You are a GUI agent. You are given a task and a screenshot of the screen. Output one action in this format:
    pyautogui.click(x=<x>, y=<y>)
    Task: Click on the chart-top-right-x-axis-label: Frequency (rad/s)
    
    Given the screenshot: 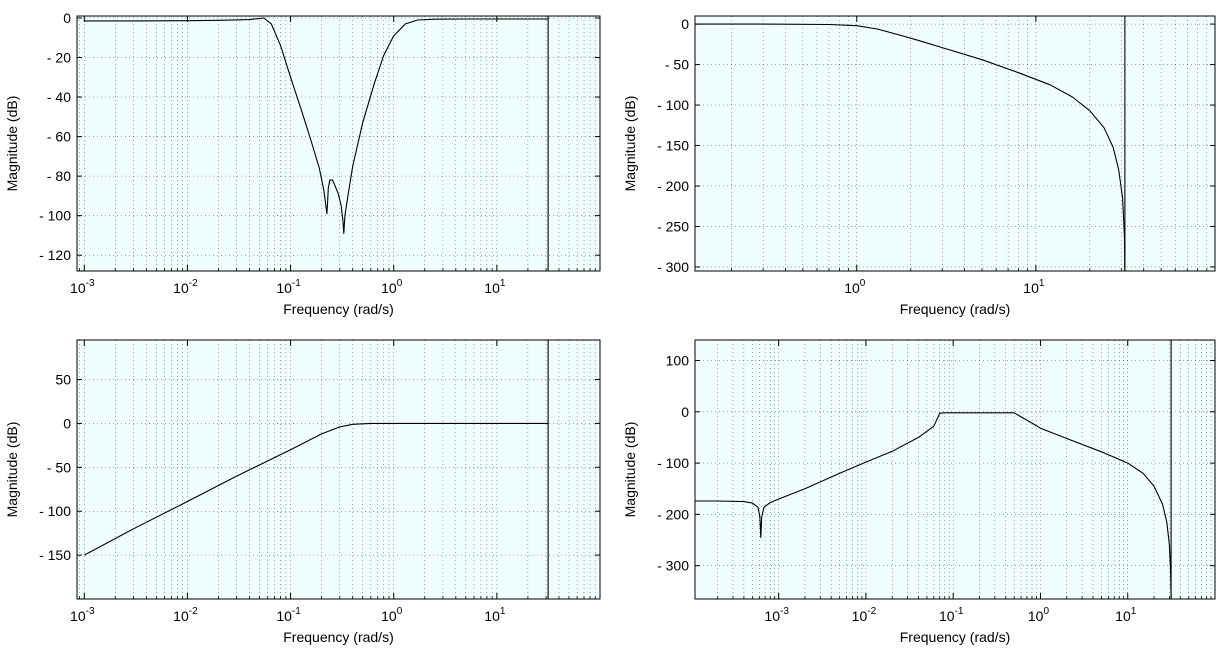 What is the action you would take?
    pyautogui.click(x=955, y=309)
    